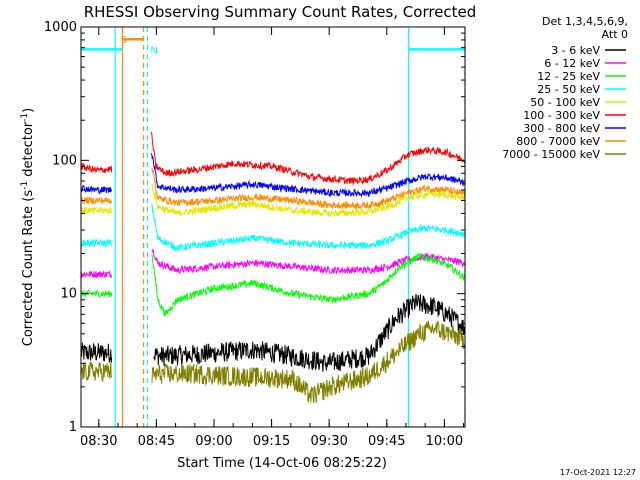 The image size is (640, 480). Describe the element at coordinates (328, 441) in the screenshot. I see `x-tick-label-4: 09:30` at that location.